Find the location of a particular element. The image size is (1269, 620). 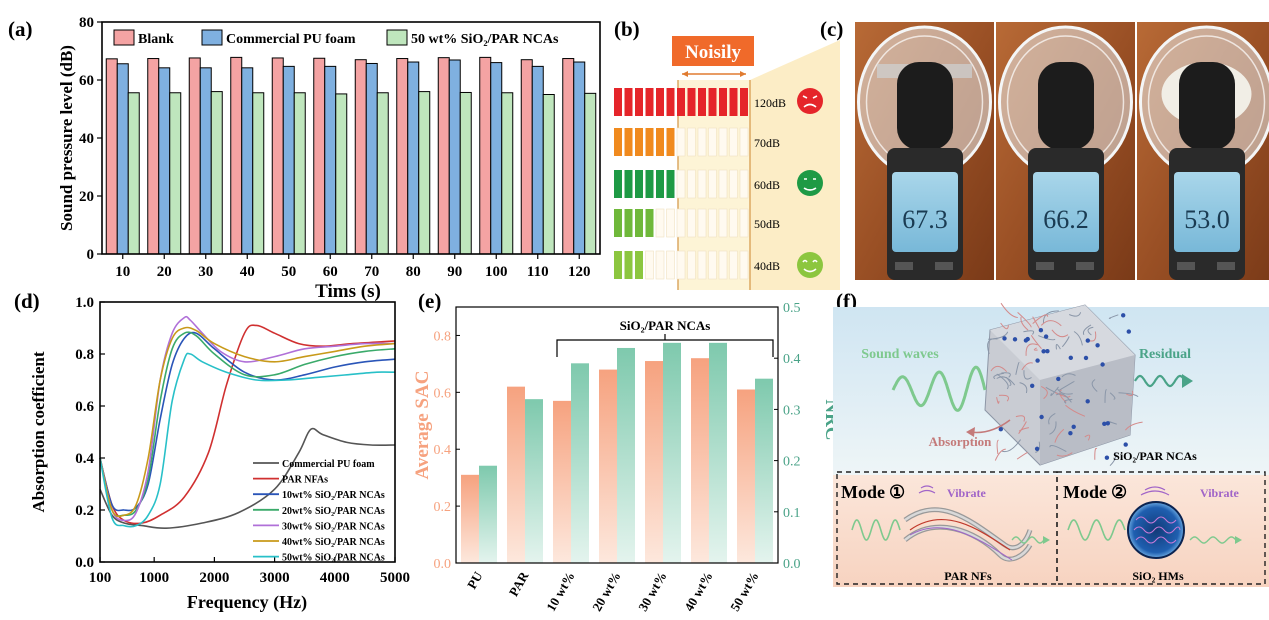

neutral-face-features is located at coordinates (810, 184).